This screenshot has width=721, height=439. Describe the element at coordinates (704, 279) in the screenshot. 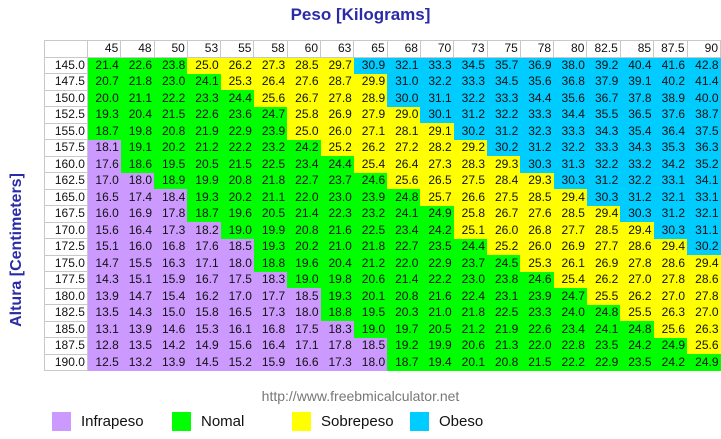

I see `bmi-cell: 28.6` at that location.